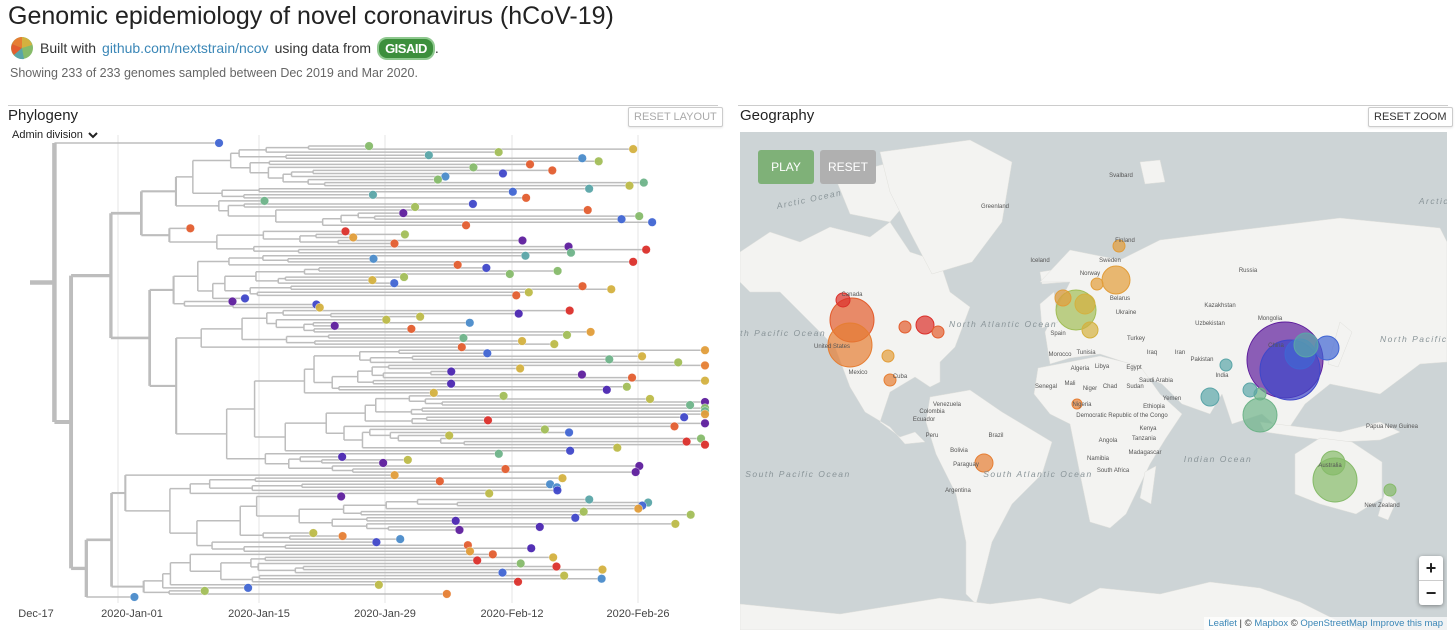  What do you see at coordinates (55, 135) in the screenshot?
I see `color-by-select: Admin division` at bounding box center [55, 135].